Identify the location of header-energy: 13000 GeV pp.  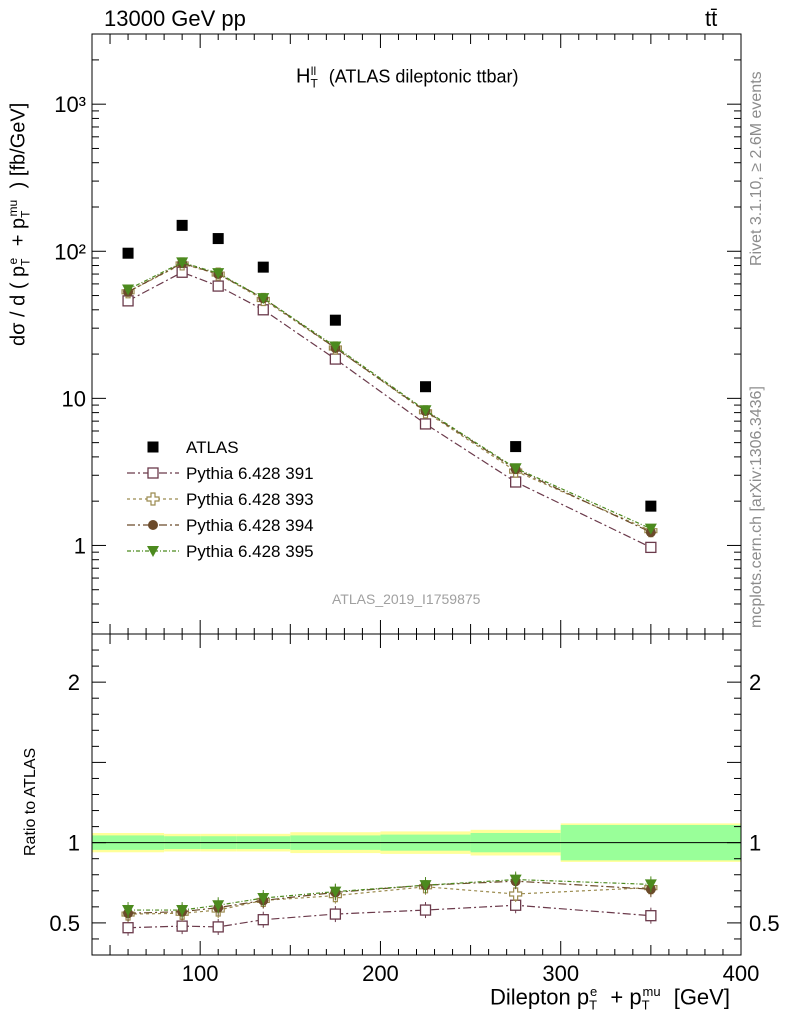
(175, 18).